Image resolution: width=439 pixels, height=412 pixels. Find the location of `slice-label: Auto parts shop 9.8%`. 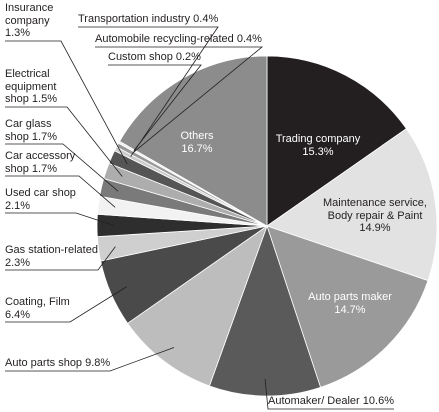

slice-label: Auto parts shop 9.8% is located at coordinates (57, 363).